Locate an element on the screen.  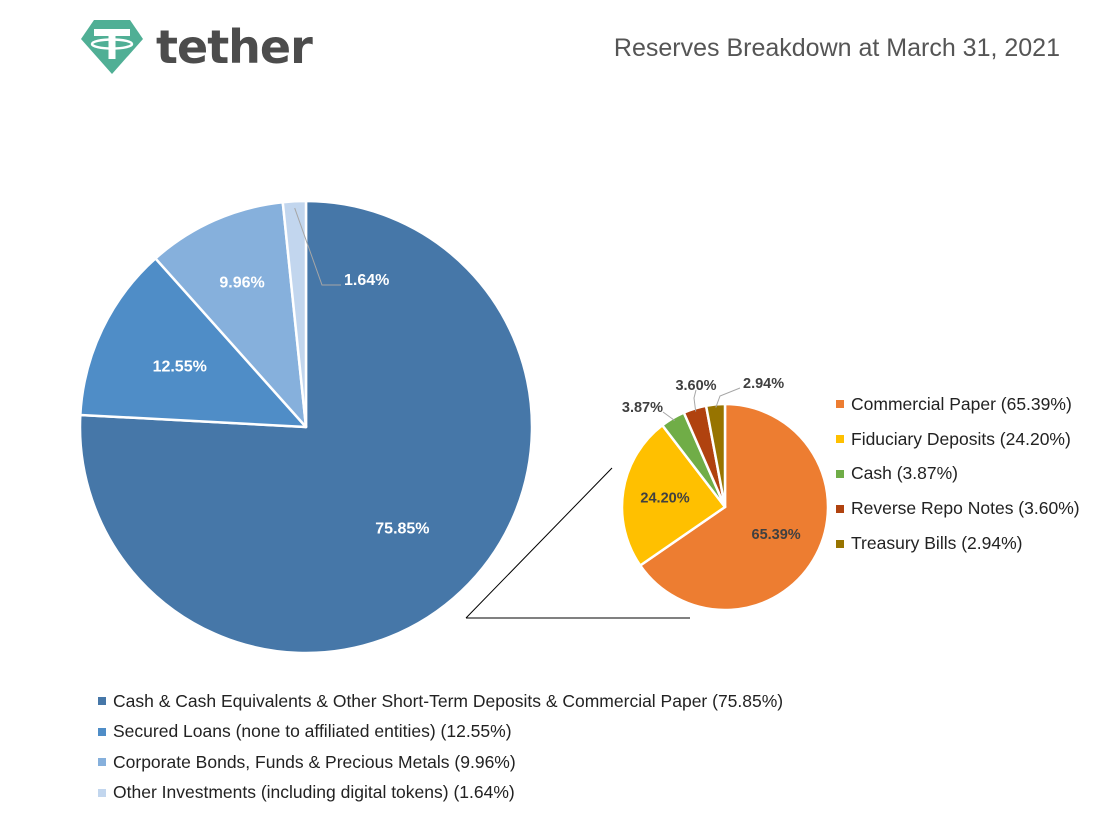
breakdown-leader-line-reverse-repo-notes is located at coordinates (695, 400).